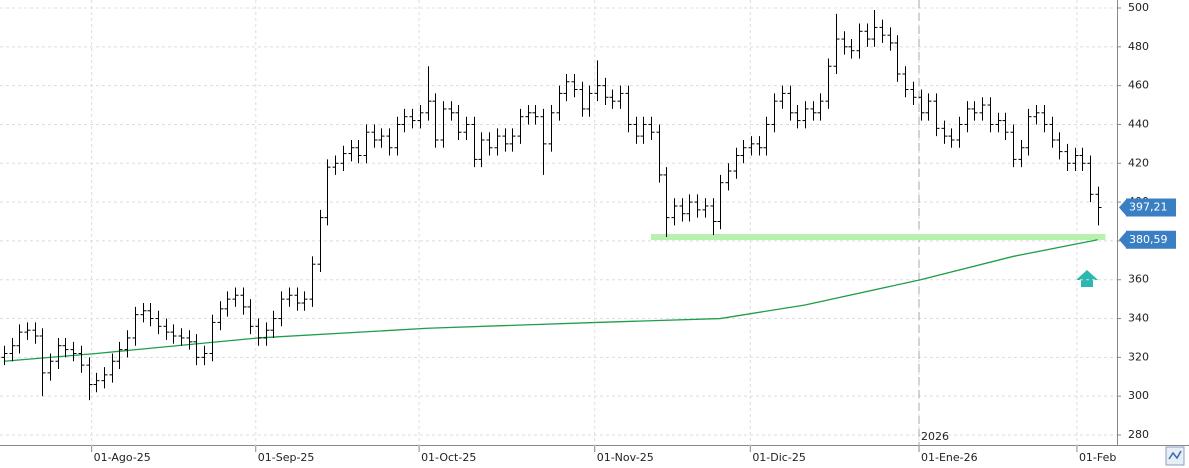 The width and height of the screenshot is (1189, 468). I want to click on arrow-icon, so click(1087, 278).